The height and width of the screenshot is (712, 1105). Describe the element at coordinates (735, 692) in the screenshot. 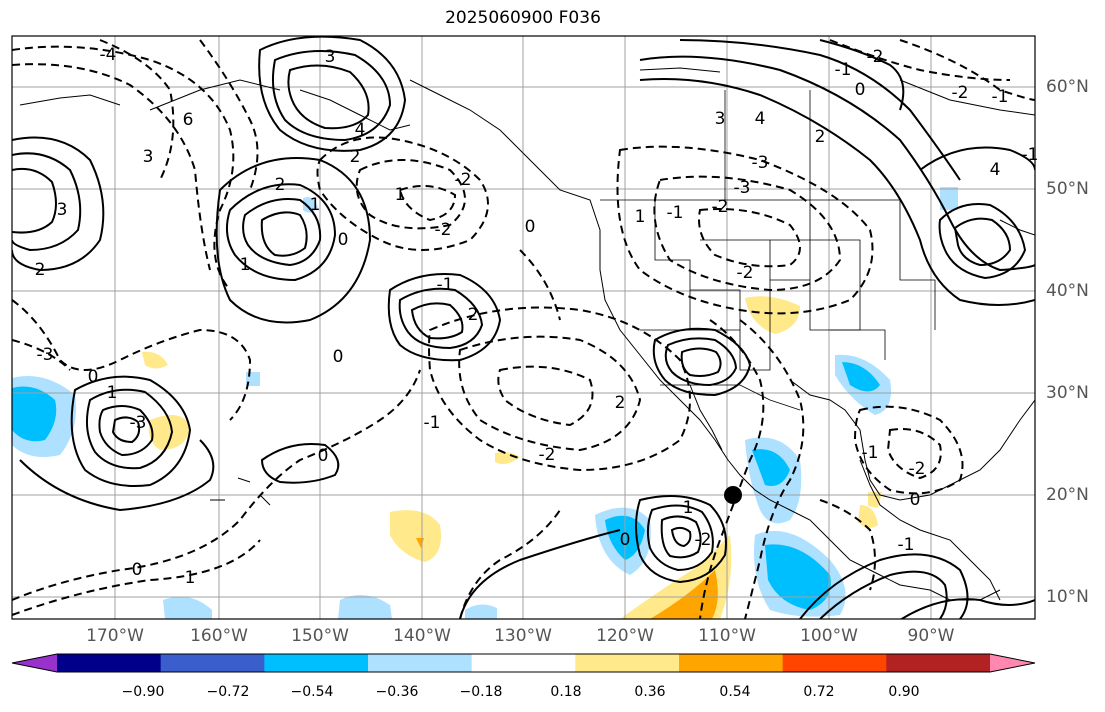

I see `colorbar-tick-label: 0.54` at that location.